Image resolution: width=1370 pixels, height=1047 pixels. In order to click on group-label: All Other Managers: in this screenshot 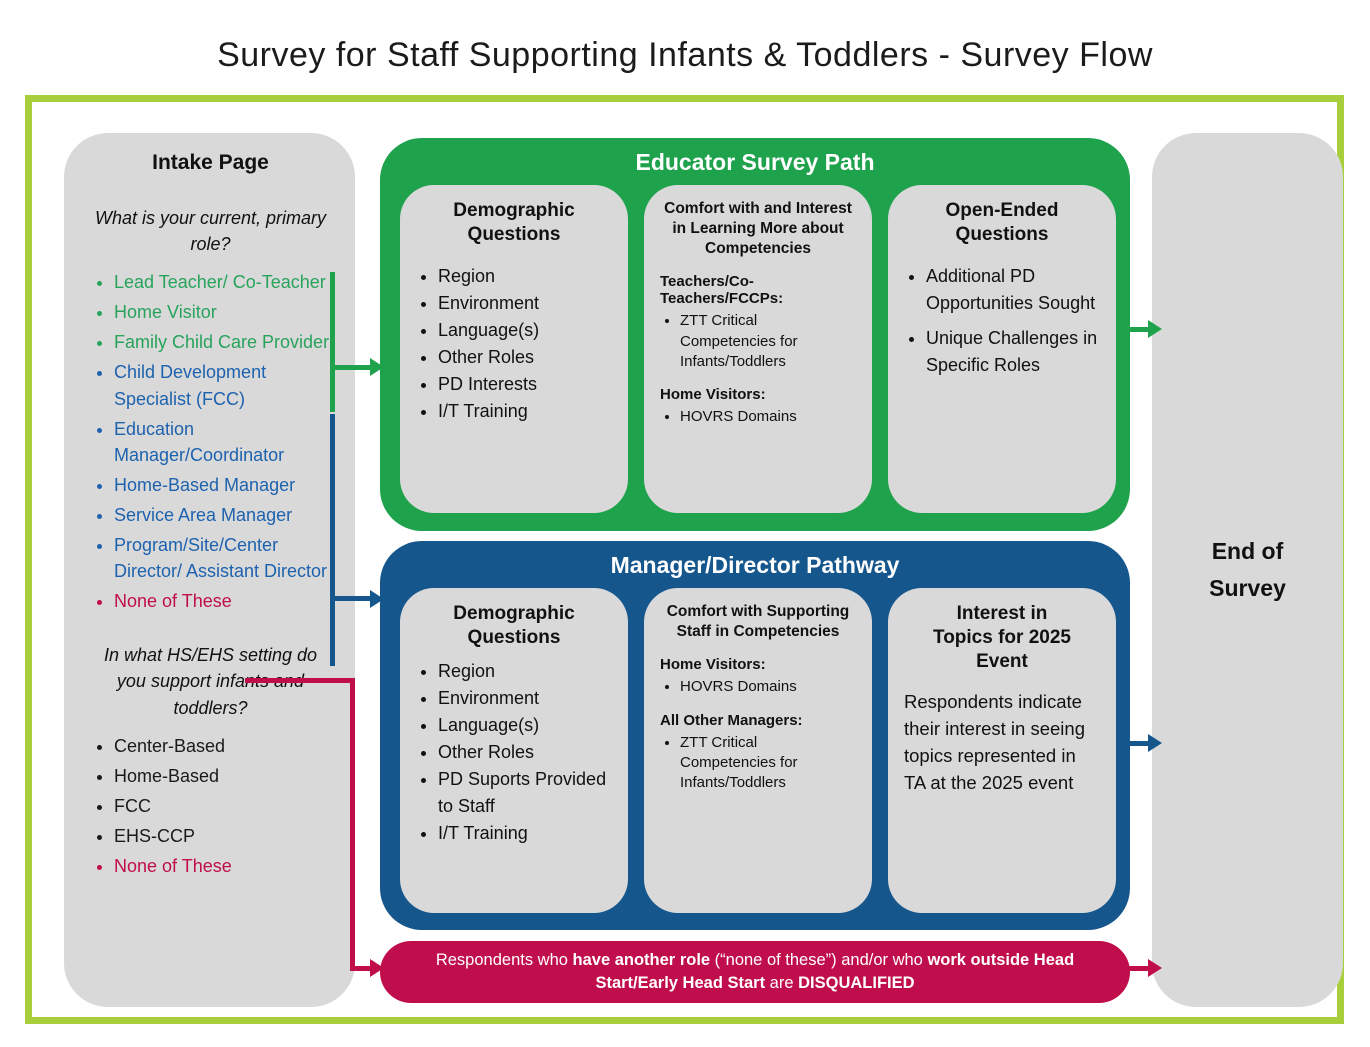, I will do `click(731, 720)`.